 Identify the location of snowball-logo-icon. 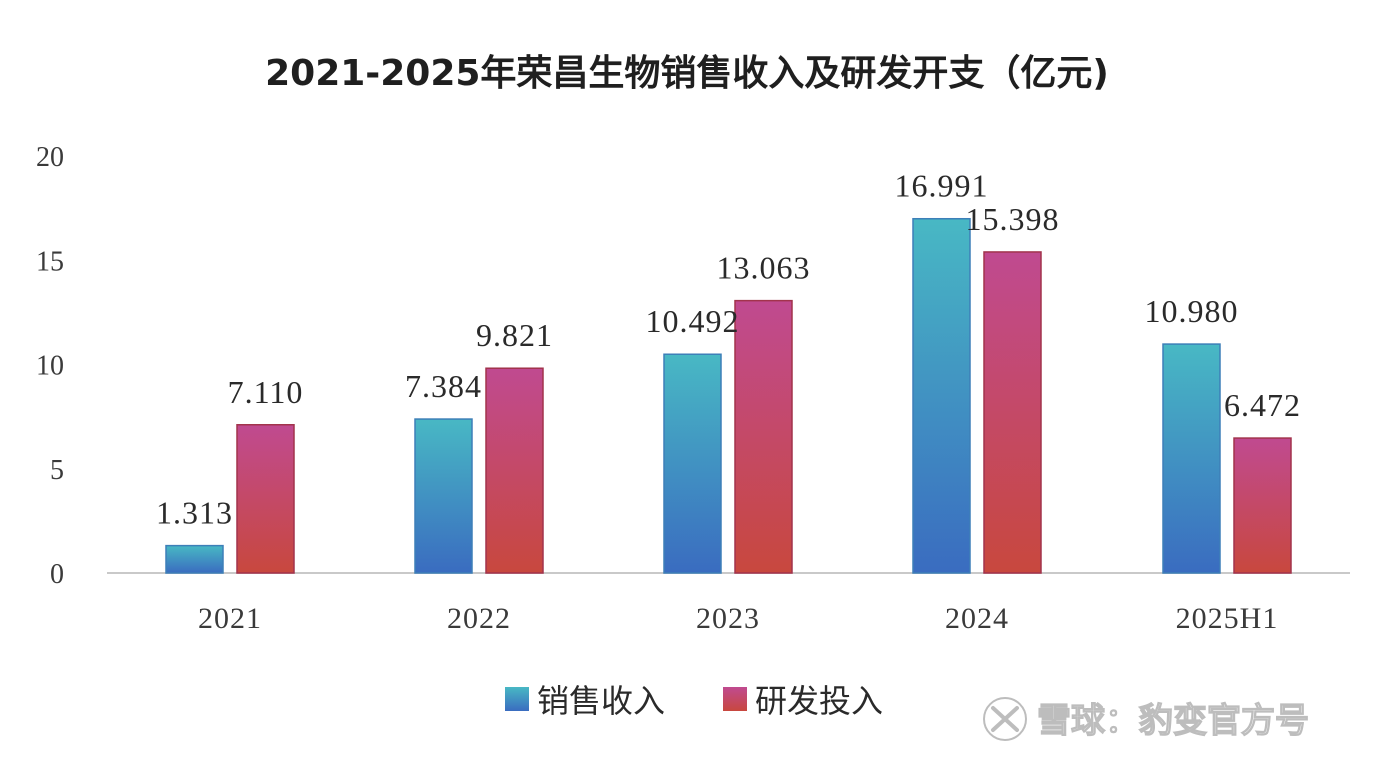
(1005, 719).